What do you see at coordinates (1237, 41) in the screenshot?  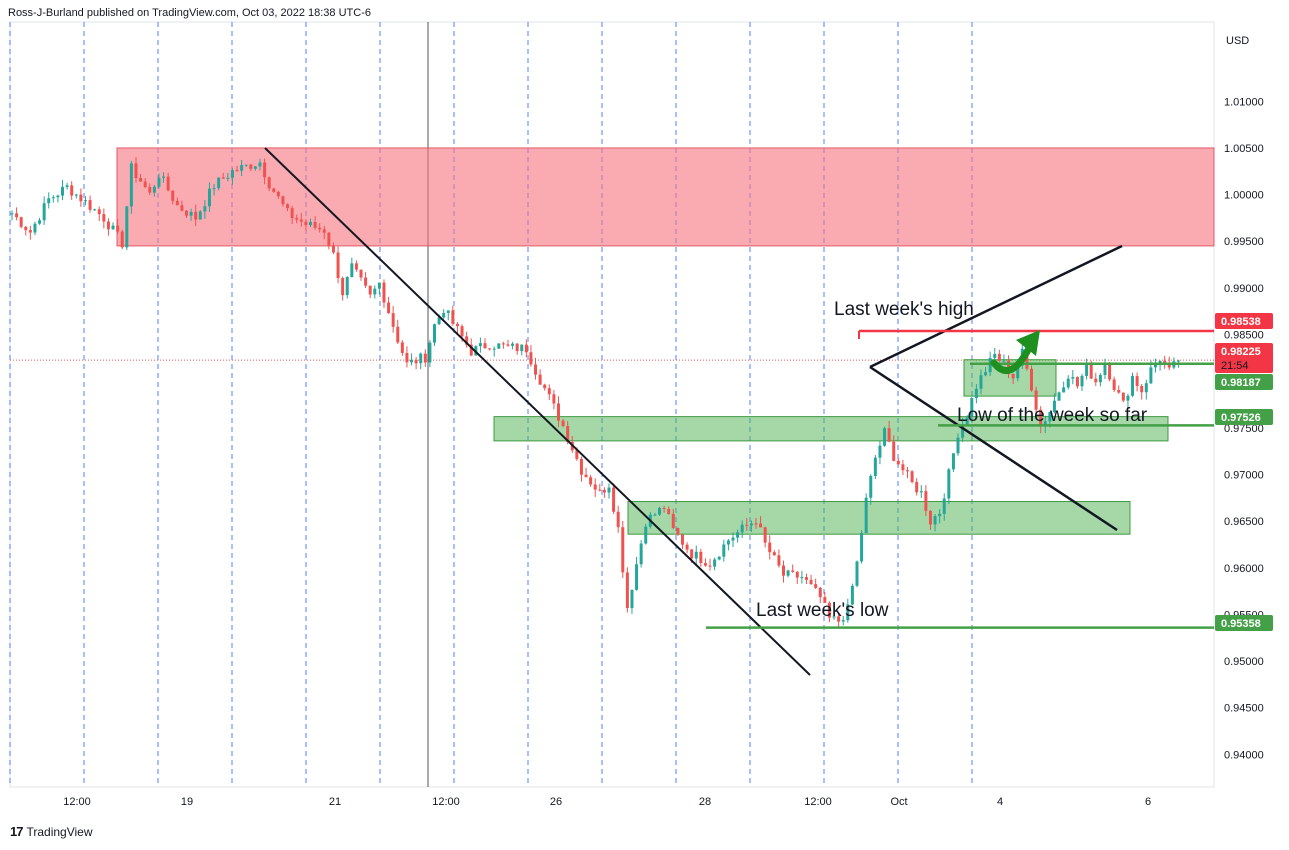 I see `currency-label: USD` at bounding box center [1237, 41].